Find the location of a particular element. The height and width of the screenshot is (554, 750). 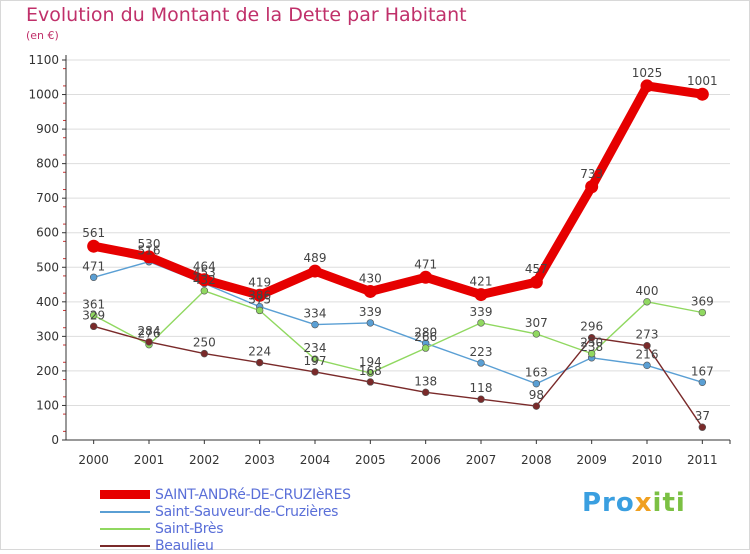

data-label: 489 is located at coordinates (315, 258).